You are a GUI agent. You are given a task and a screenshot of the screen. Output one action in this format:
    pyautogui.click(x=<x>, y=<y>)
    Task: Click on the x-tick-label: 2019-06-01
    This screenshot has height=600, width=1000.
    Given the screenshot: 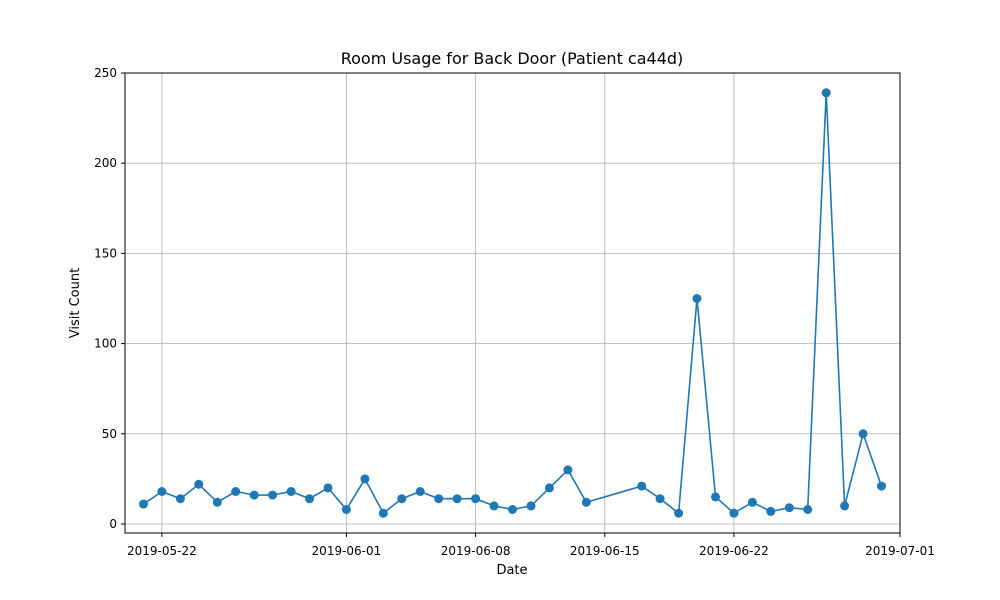 What is the action you would take?
    pyautogui.click(x=347, y=551)
    